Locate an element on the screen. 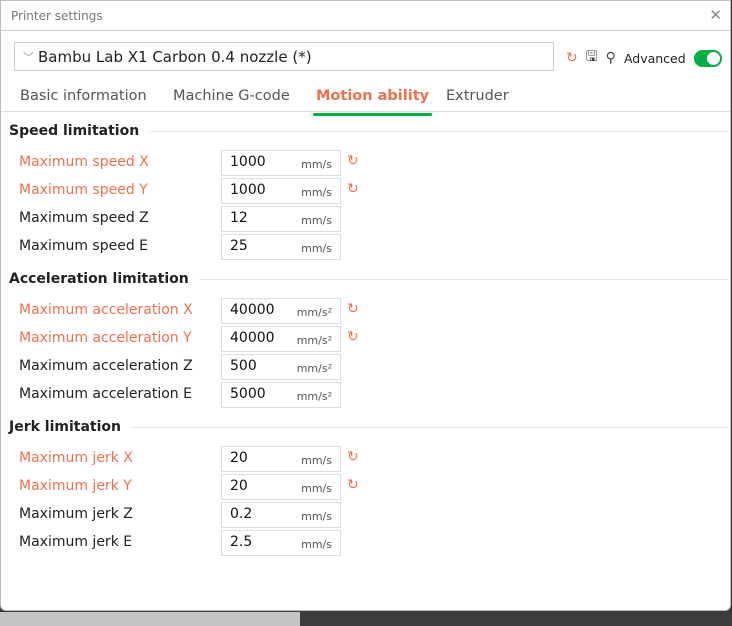 This screenshot has height=626, width=732. section-title: Jerk limitation is located at coordinates (65, 427).